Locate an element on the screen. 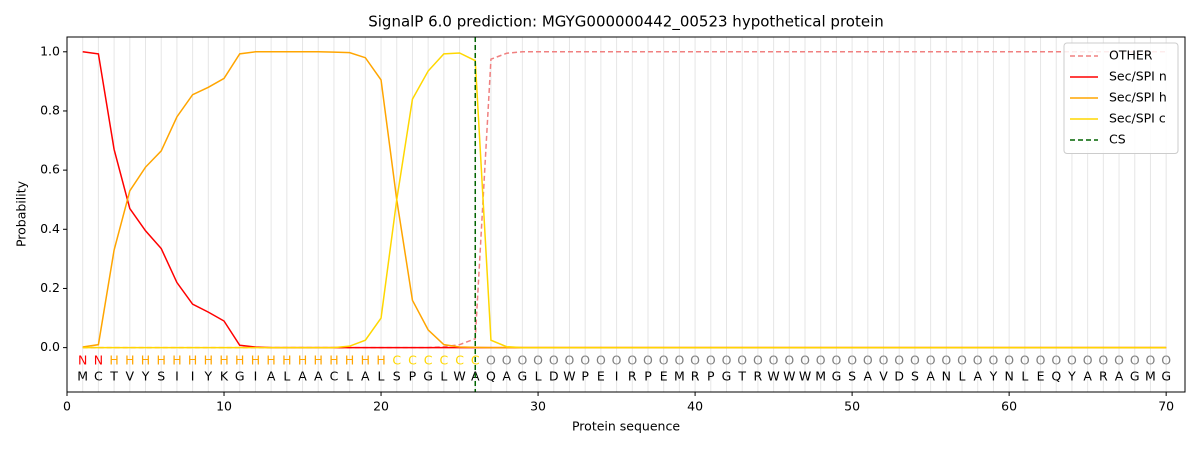  x-tick-label: 10 is located at coordinates (224, 406).